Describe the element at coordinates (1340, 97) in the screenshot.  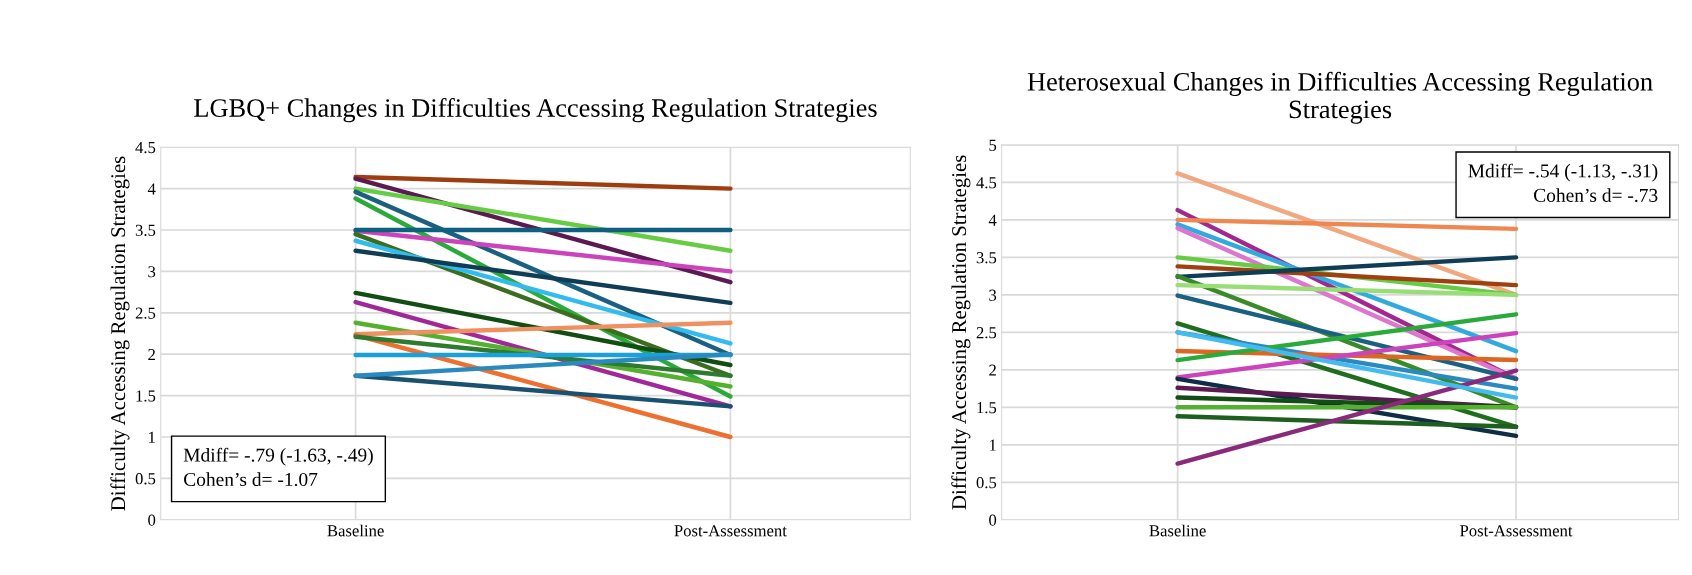
I see `chart-title: Heterosexual Changes in Difficulties Accessing Regulation Strategies` at that location.